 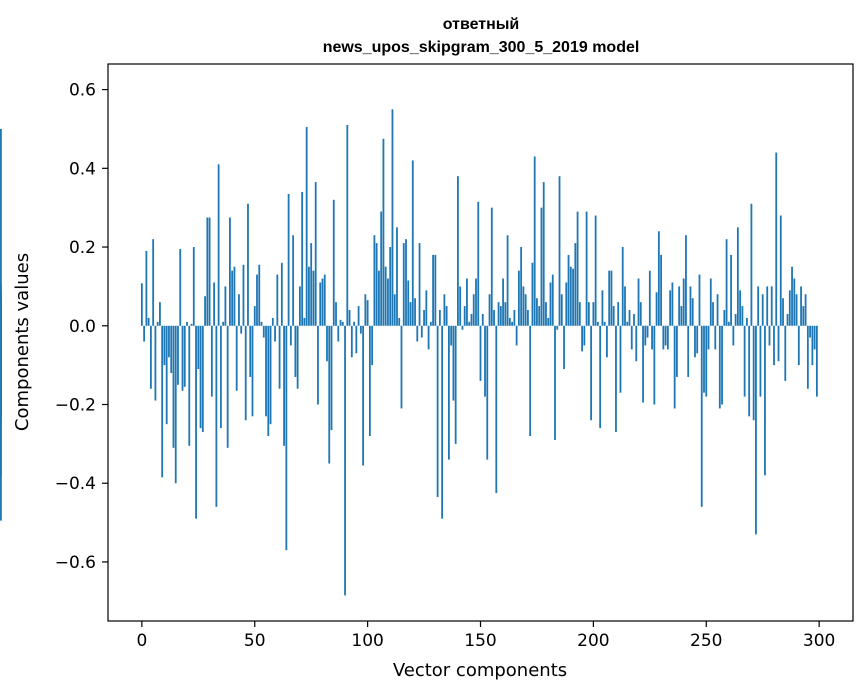 I want to click on chart-title-line-2: news_upos_skipgram_300_5_2019 model, so click(x=481, y=47).